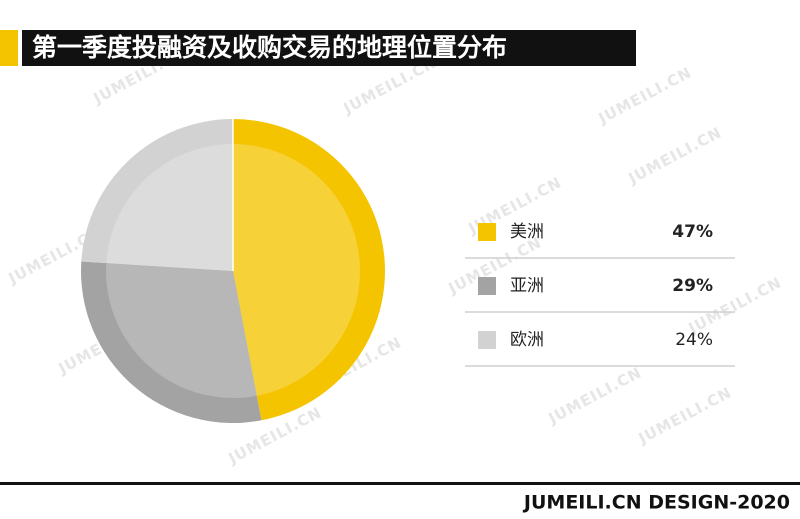 Image resolution: width=800 pixels, height=519 pixels. Describe the element at coordinates (9, 48) in the screenshot. I see `title-accent` at that location.